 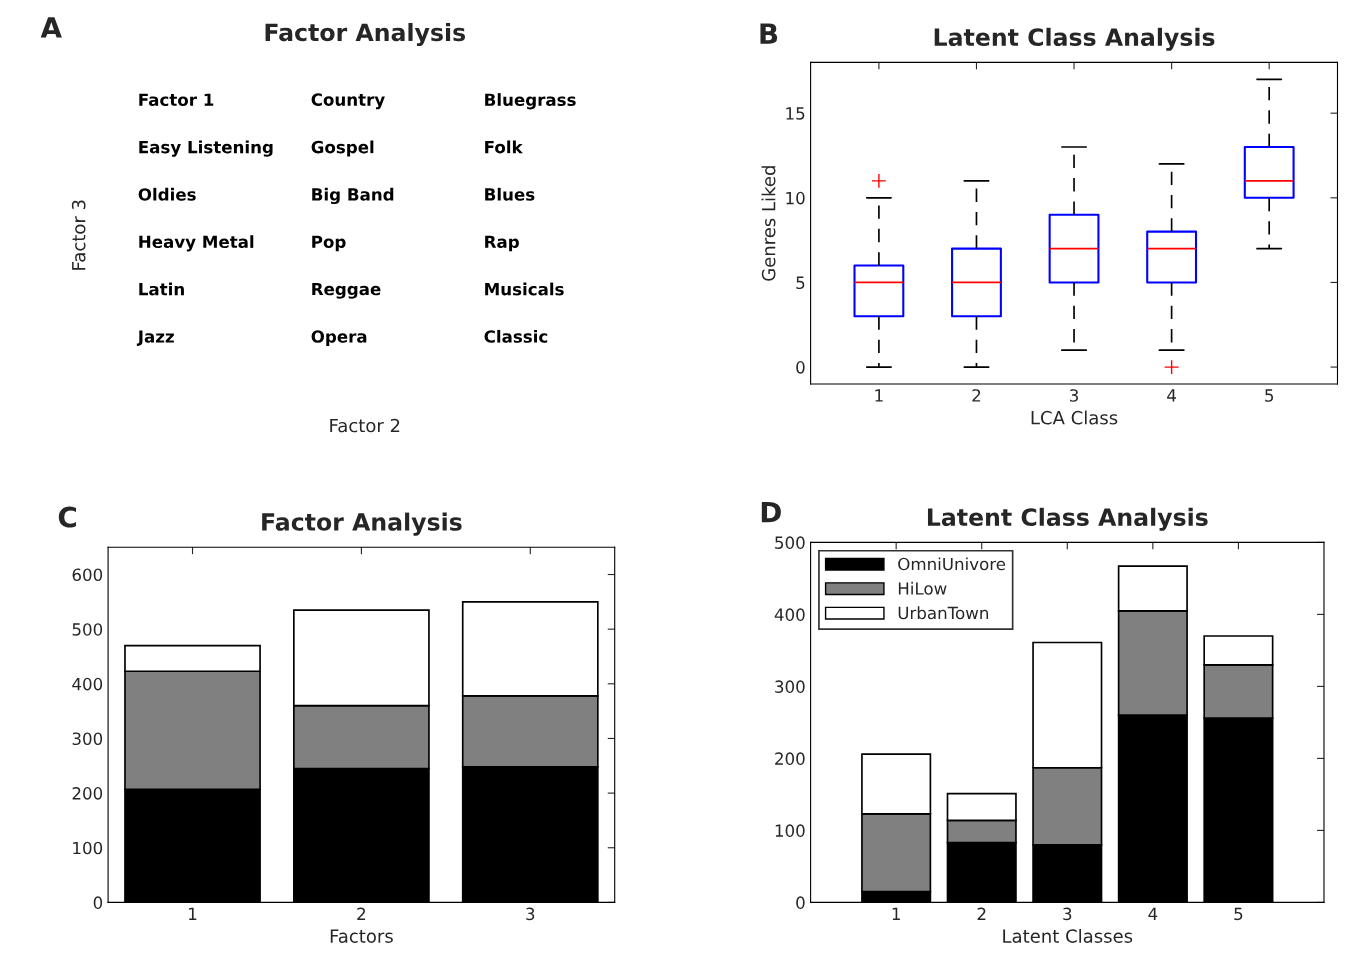 I want to click on text: Factor 3, so click(x=78, y=235).